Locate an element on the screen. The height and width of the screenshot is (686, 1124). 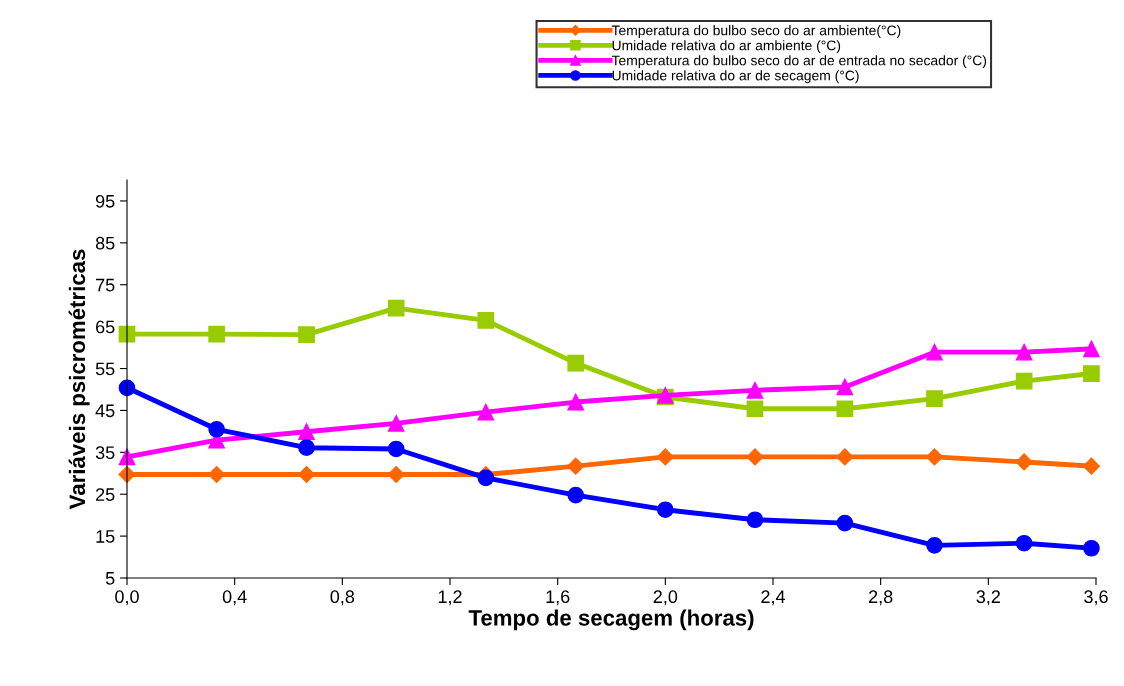
y-tick-label: 35 is located at coordinates (105, 453).